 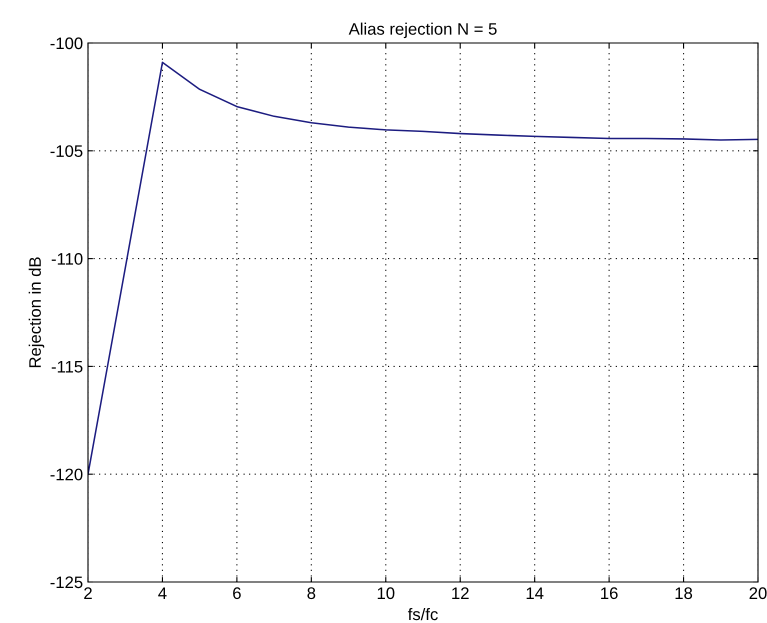 I want to click on y-tick-label: -120, so click(x=66, y=474).